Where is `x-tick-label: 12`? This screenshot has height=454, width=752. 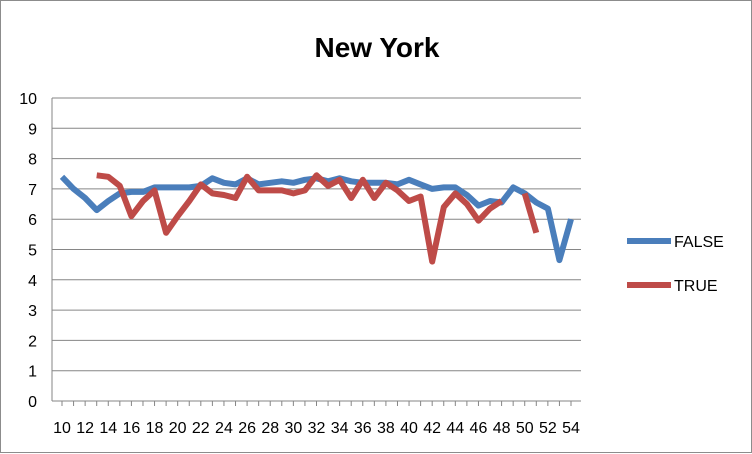
x-tick-label: 12 is located at coordinates (85, 428).